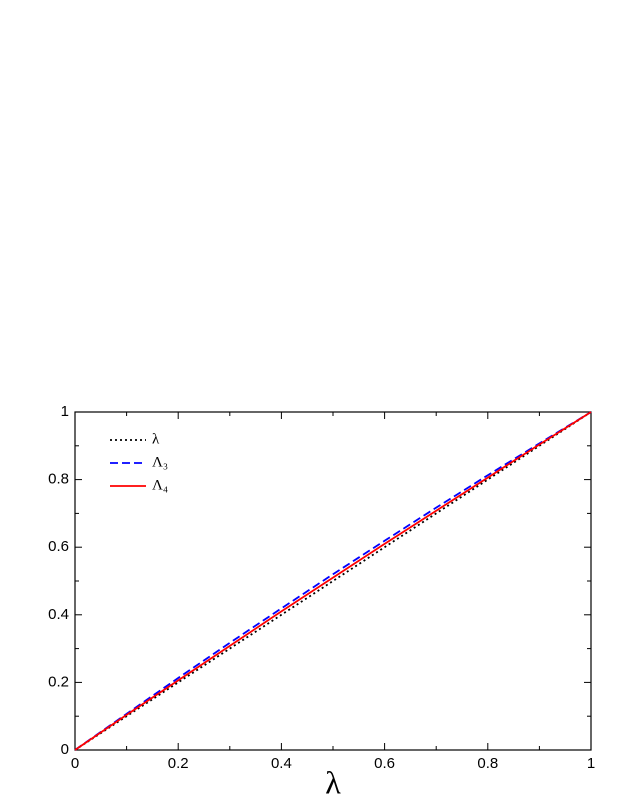  Describe the element at coordinates (58, 614) in the screenshot. I see `y-tick-label: 0.4` at that location.